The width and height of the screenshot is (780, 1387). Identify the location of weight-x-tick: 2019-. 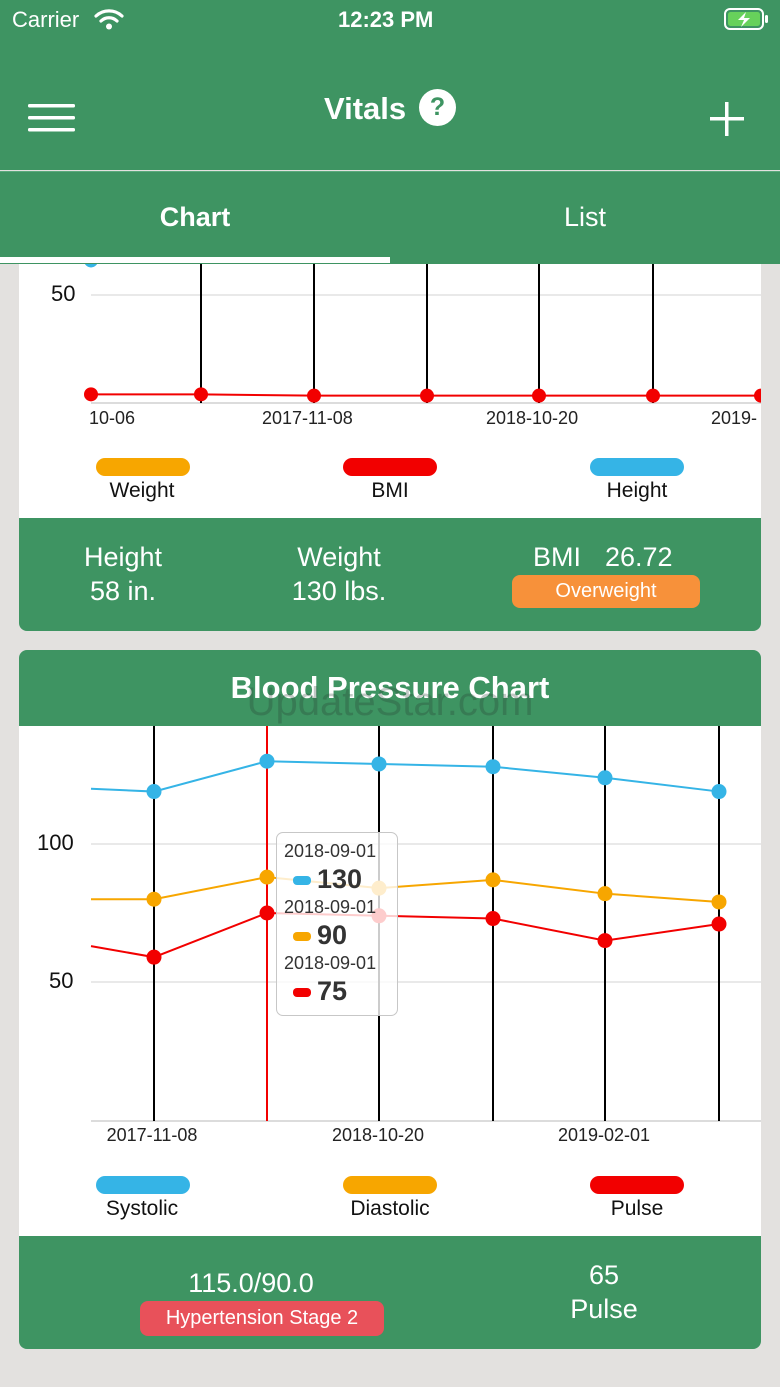
(734, 418).